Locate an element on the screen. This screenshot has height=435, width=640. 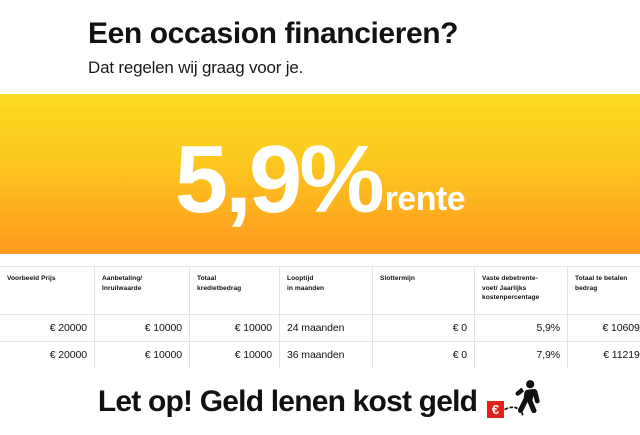
column-header-voorbeeld-prijs: Voorbeeld Prijs is located at coordinates (47, 290).